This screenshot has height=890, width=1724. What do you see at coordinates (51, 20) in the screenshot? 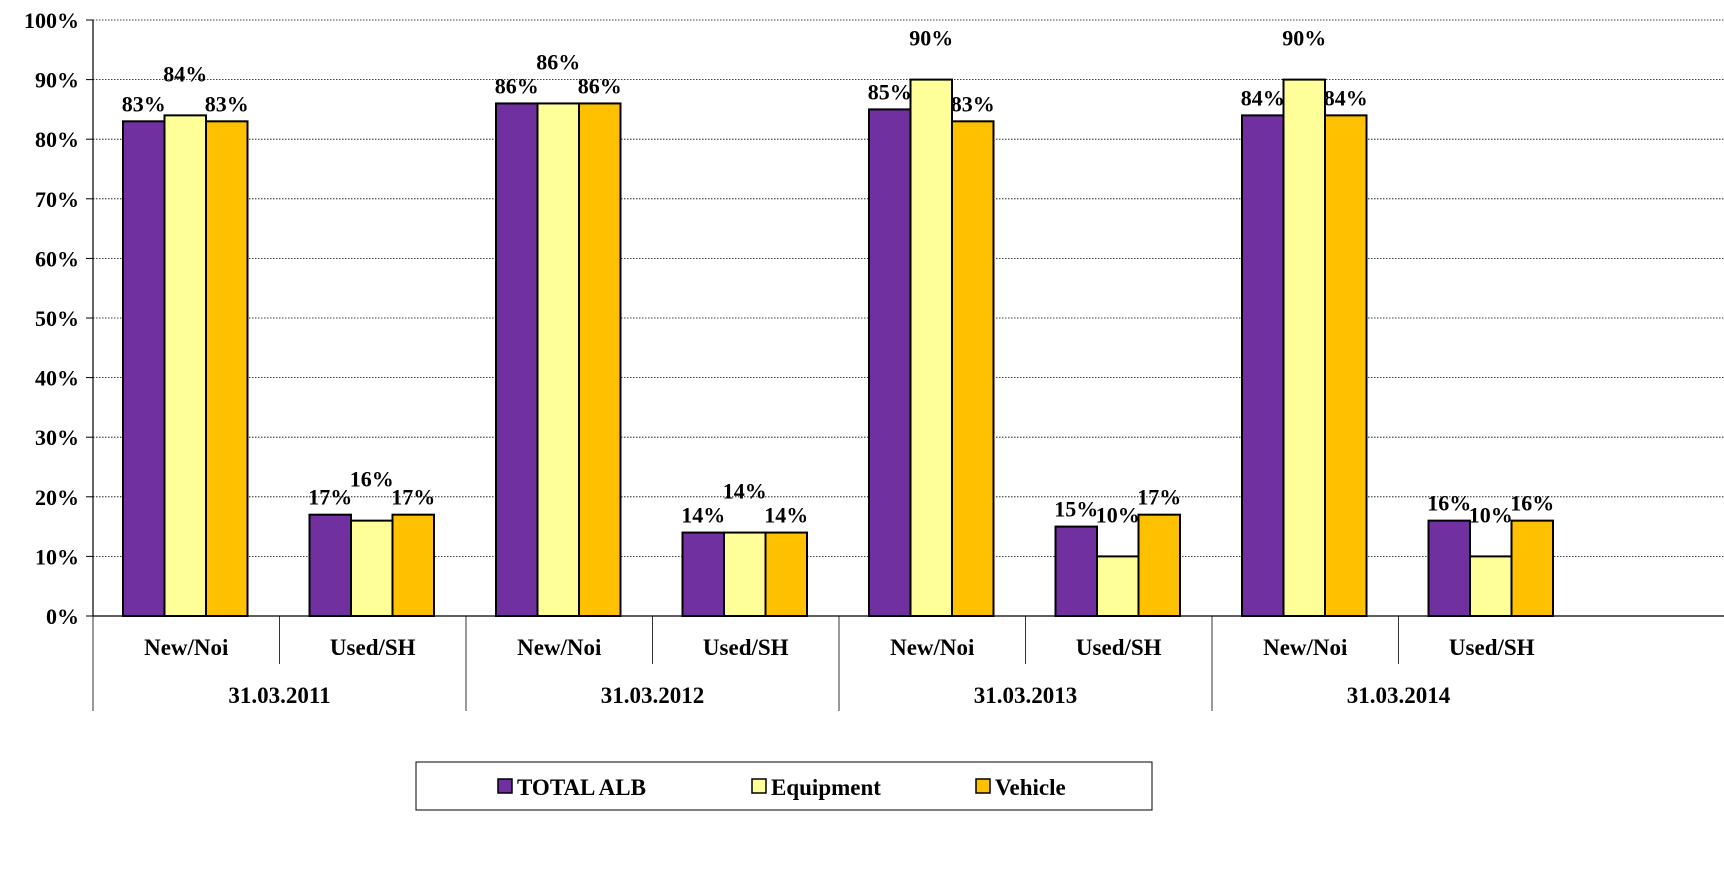
I see `y-tick-label: 100%` at bounding box center [51, 20].